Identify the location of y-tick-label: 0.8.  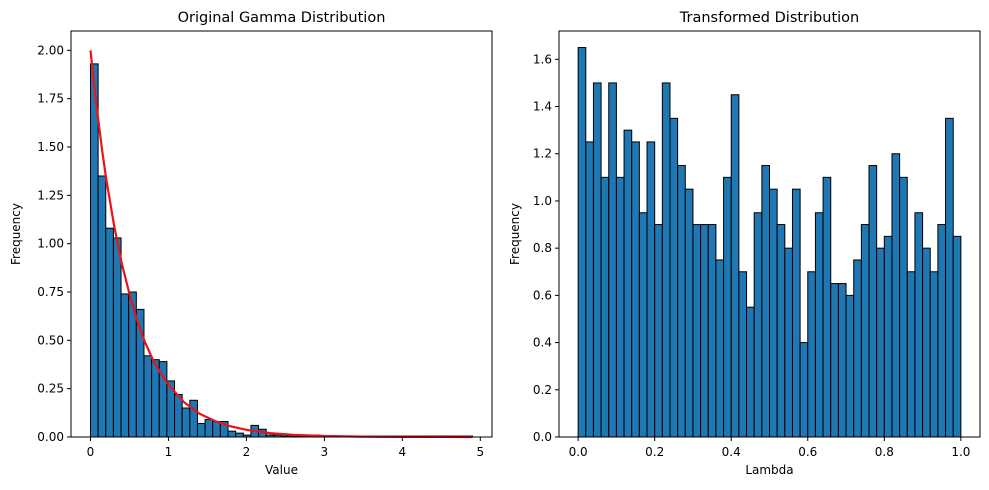
(542, 248).